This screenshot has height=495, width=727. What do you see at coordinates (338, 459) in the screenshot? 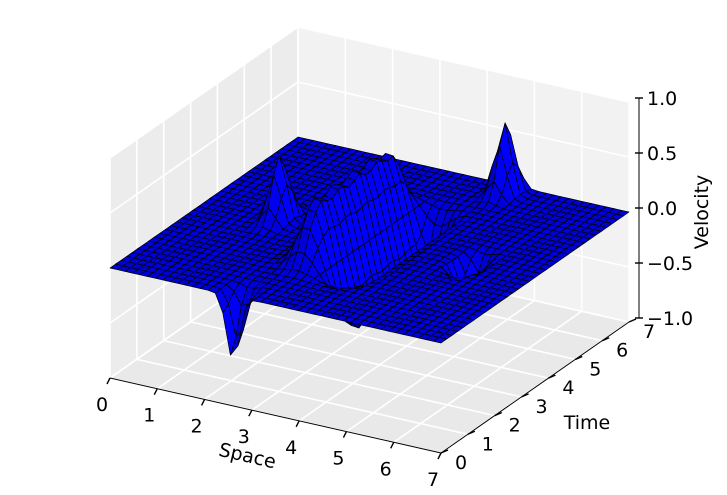
I see `x-tick-label: 5` at bounding box center [338, 459].